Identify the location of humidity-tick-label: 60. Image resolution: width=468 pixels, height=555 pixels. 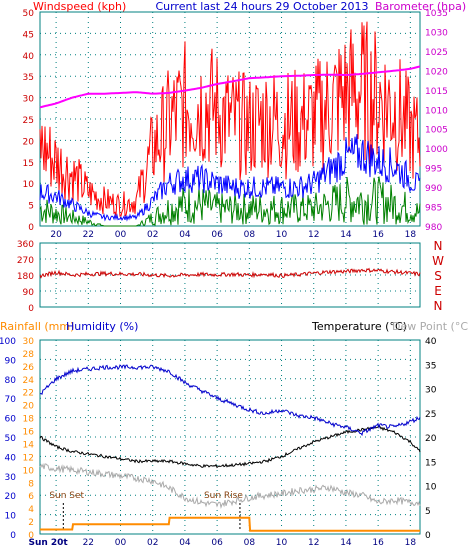
(11, 420).